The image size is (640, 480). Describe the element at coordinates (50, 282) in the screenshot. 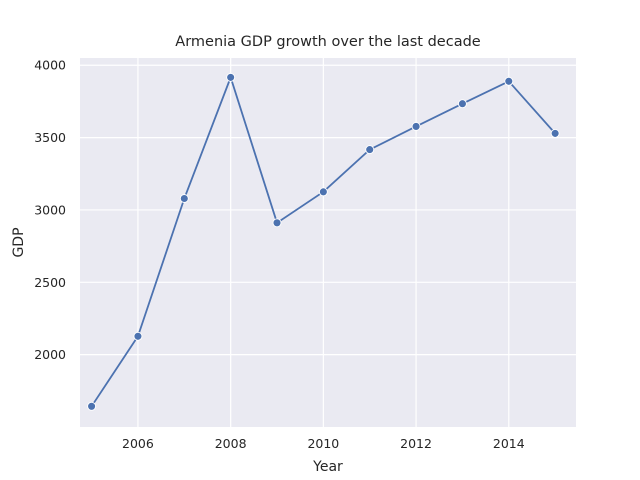

I see `y-tick-label: 2500` at that location.